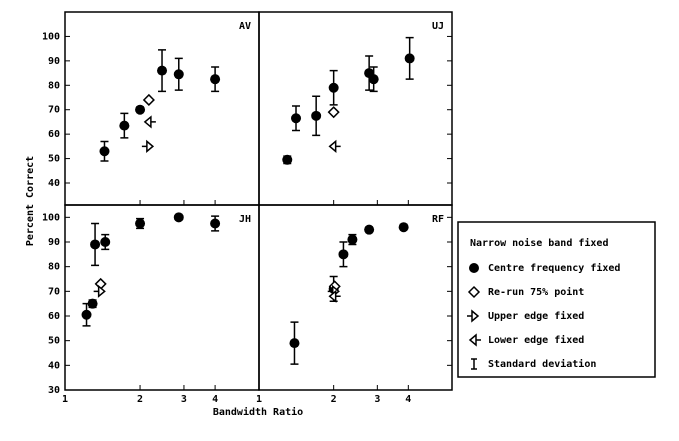 The height and width of the screenshot is (441, 679). I want to click on panel-label: RF, so click(438, 219).